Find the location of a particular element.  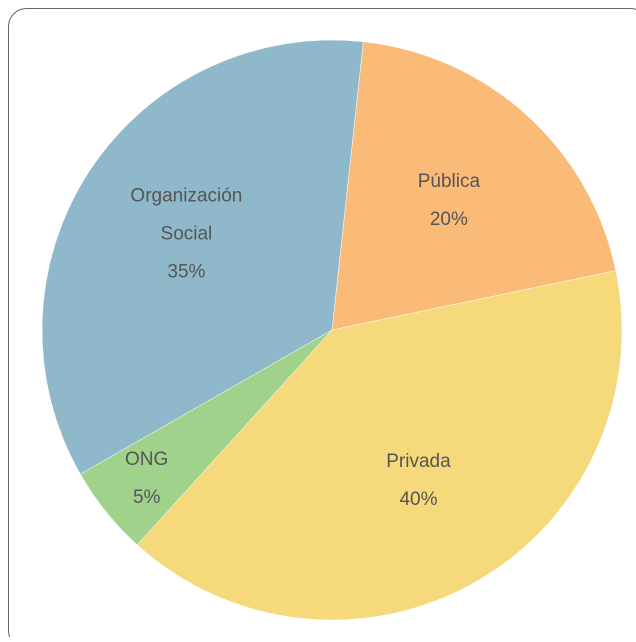

slice-label-line: ONG is located at coordinates (146, 459).